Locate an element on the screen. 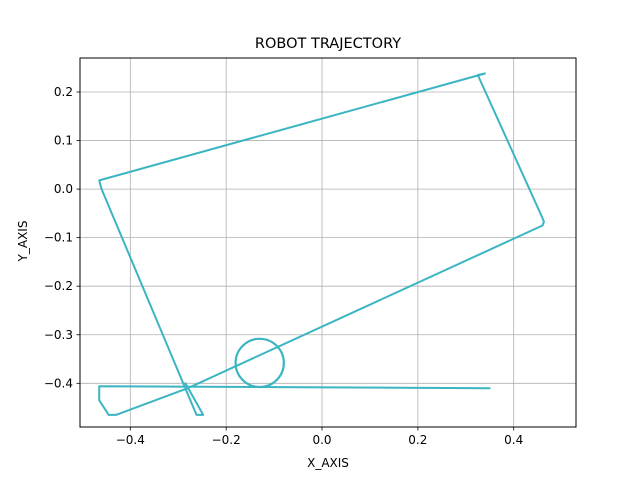  x-tick-label: 0.2 is located at coordinates (417, 440).